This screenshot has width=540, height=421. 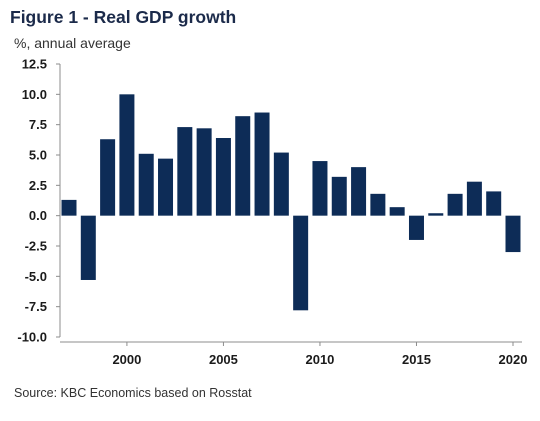 I want to click on y-tick-label: 2.5, so click(x=38, y=185).